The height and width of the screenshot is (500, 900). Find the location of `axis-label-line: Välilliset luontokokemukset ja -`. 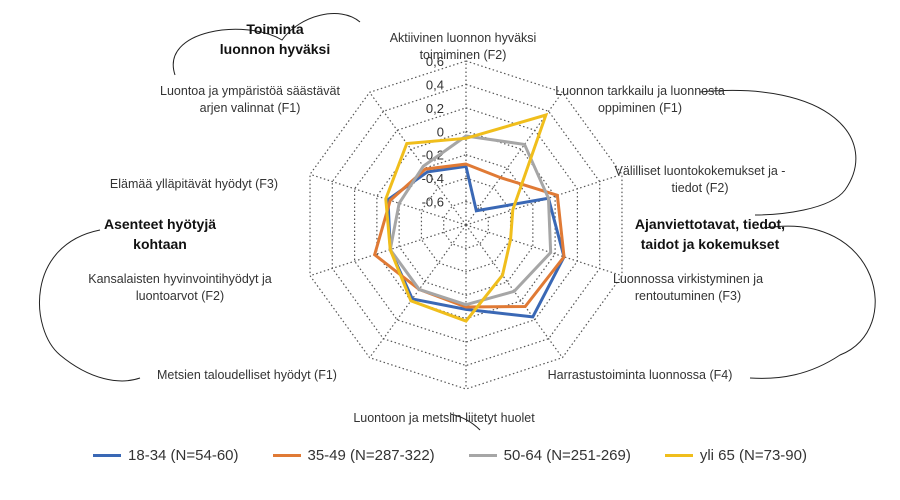

axis-label-line: Välilliset luontokokemukset ja - is located at coordinates (700, 171).